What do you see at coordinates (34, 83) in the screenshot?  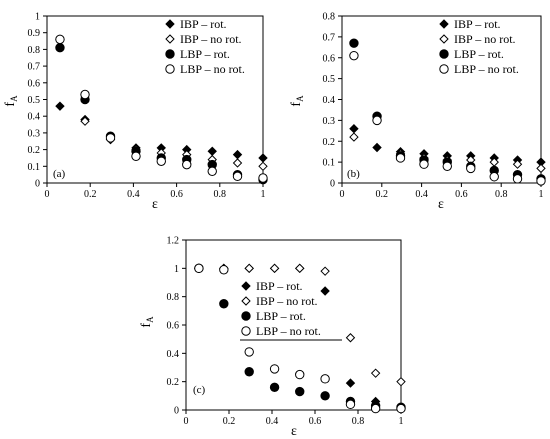 I see `y-tick-label: 0.6` at bounding box center [34, 83].